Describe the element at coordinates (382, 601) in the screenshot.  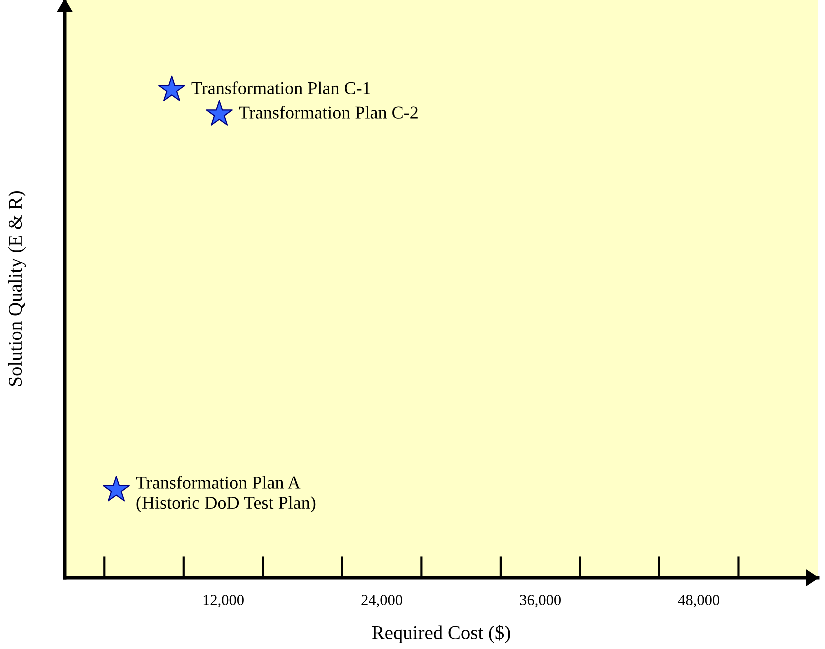
I see `x-tick-label: 24,000` at that location.